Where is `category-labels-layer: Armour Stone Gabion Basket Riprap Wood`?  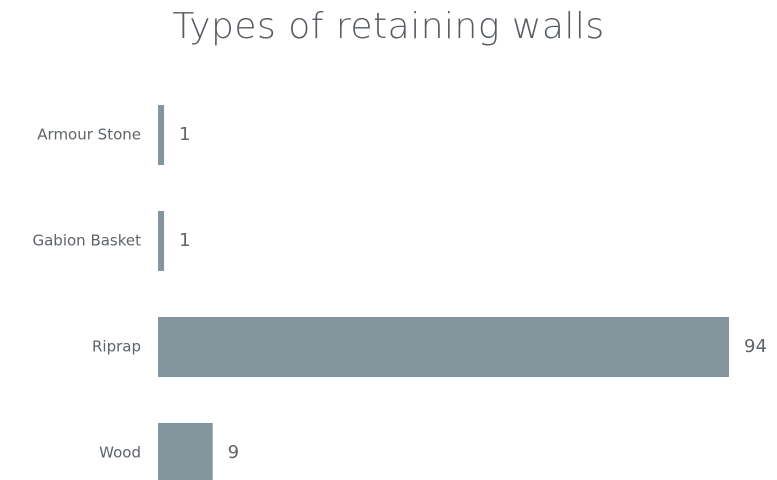
category-labels-layer: Armour Stone Gabion Basket Riprap Wood is located at coordinates (86, 294).